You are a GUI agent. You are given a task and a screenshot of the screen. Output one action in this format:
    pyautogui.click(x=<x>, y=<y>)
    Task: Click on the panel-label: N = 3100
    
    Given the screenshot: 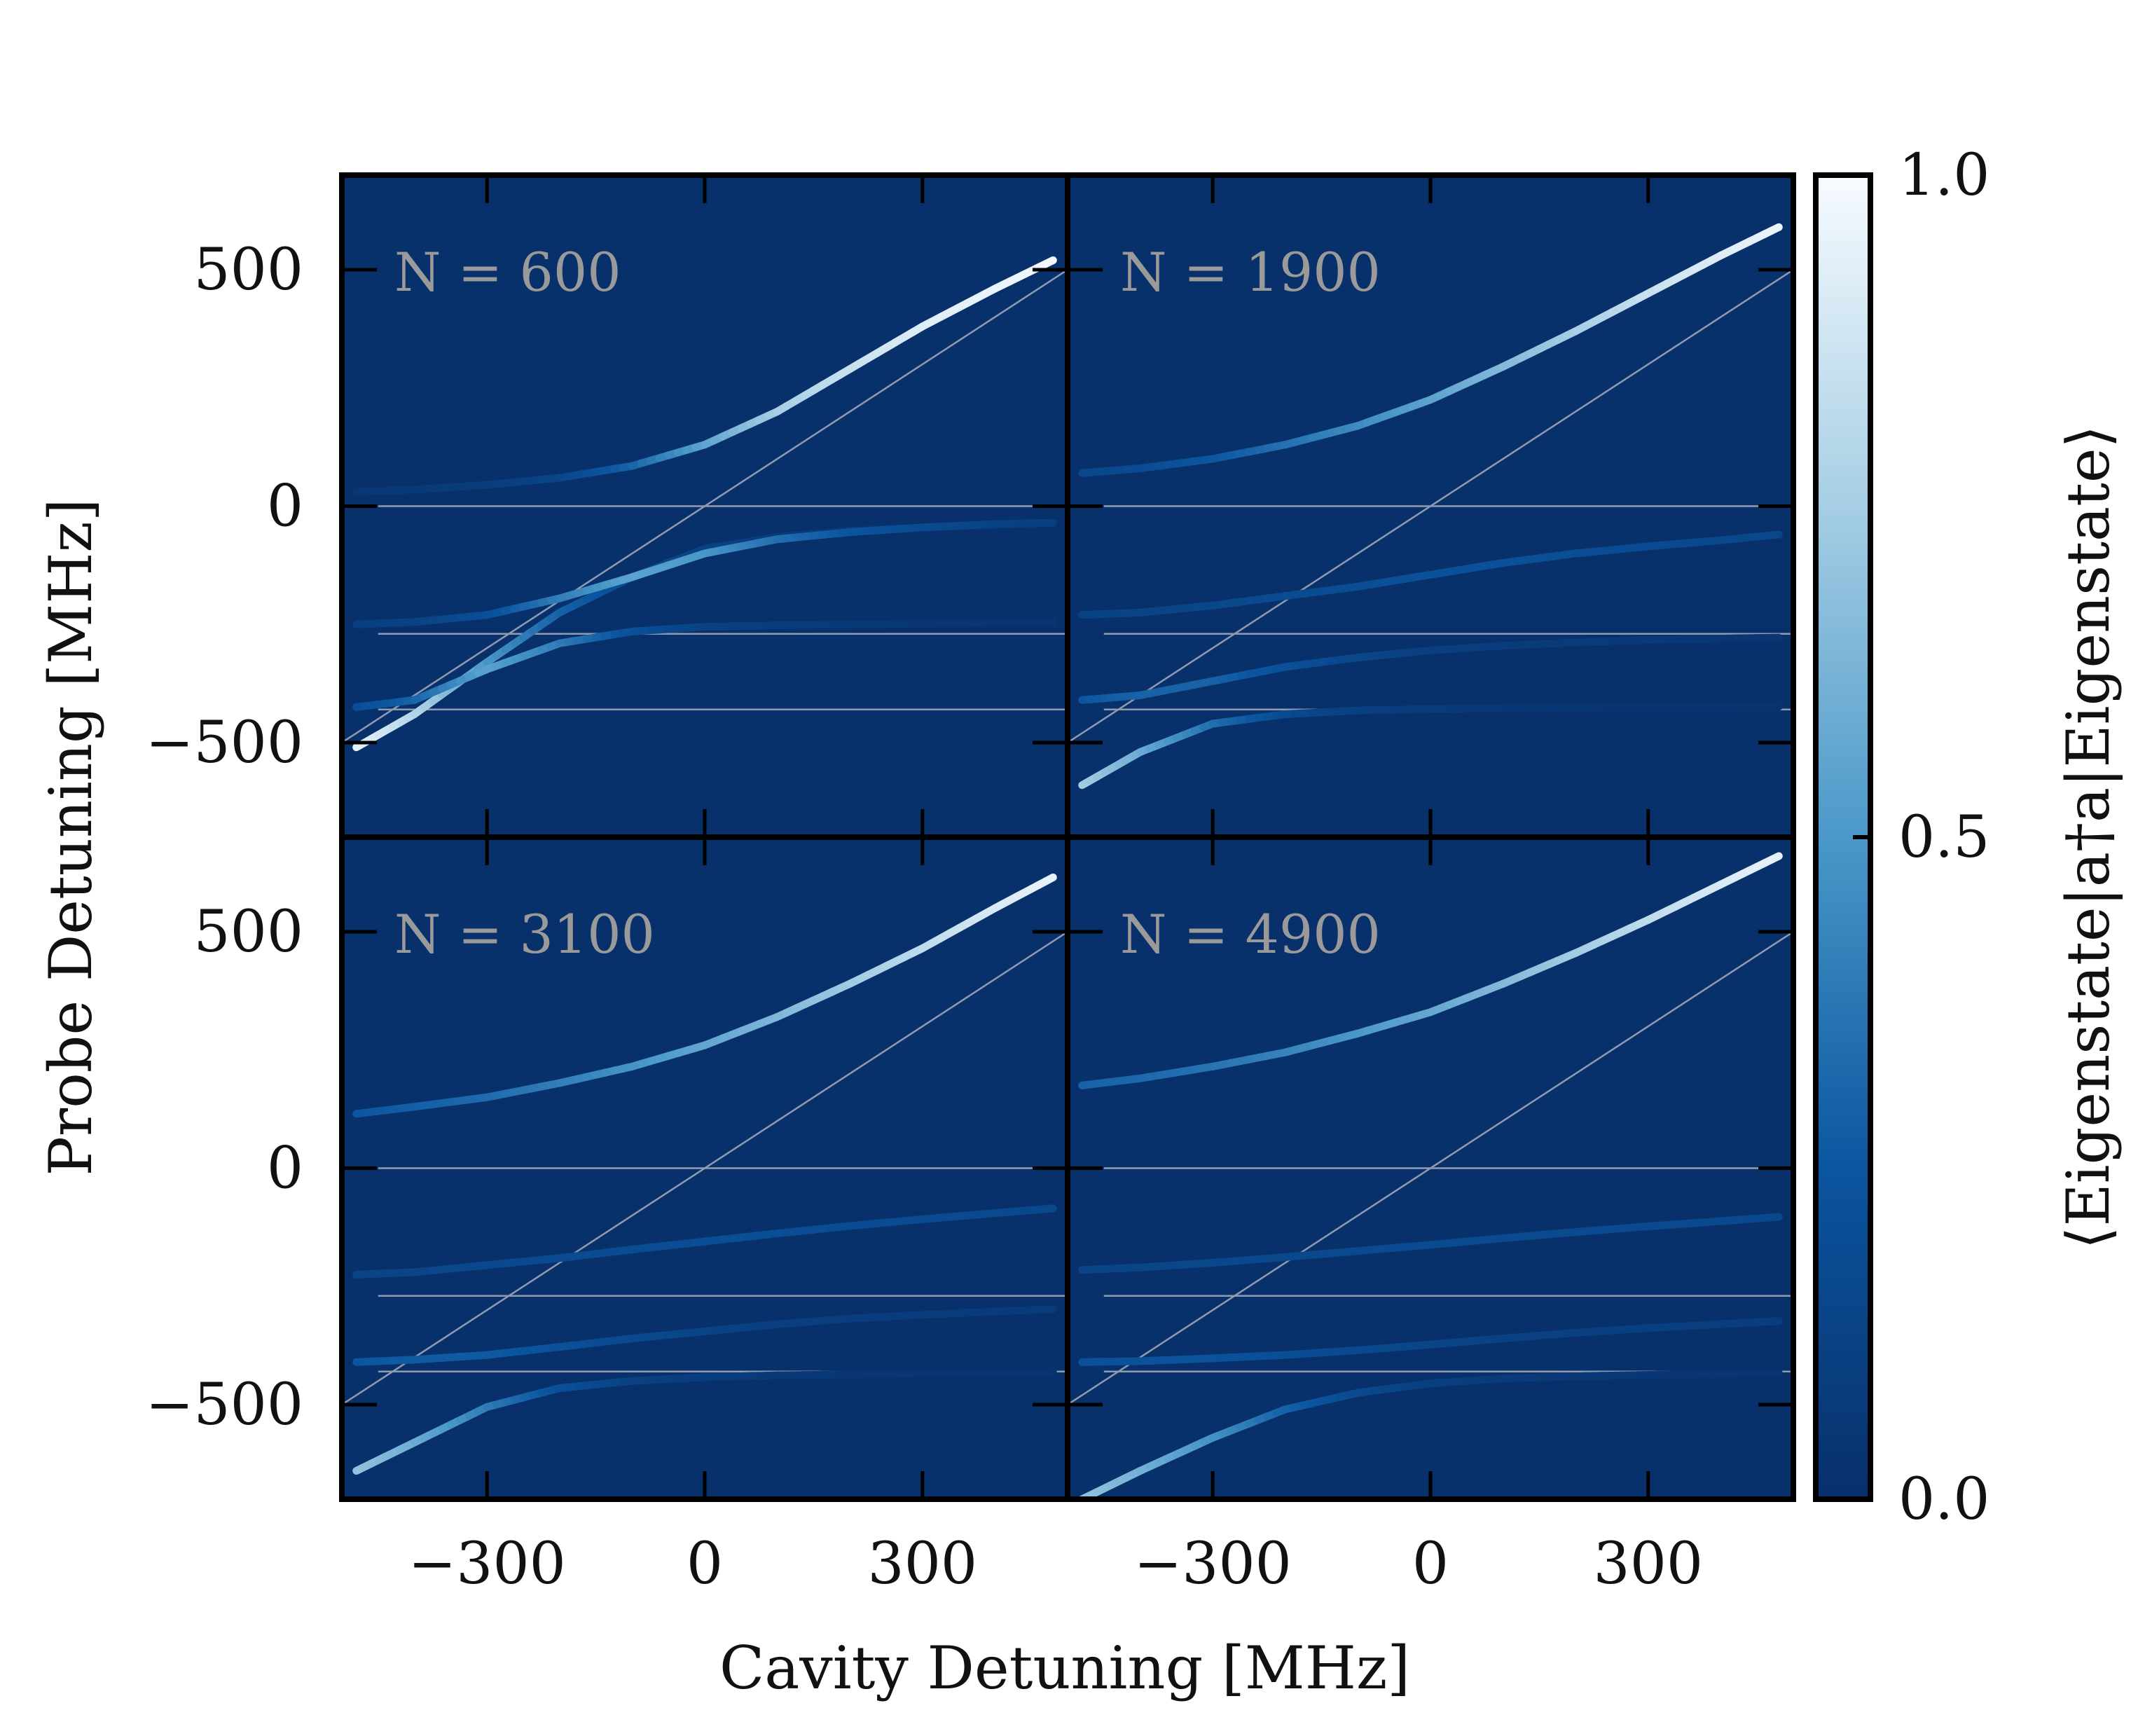 What is the action you would take?
    pyautogui.click(x=524, y=934)
    